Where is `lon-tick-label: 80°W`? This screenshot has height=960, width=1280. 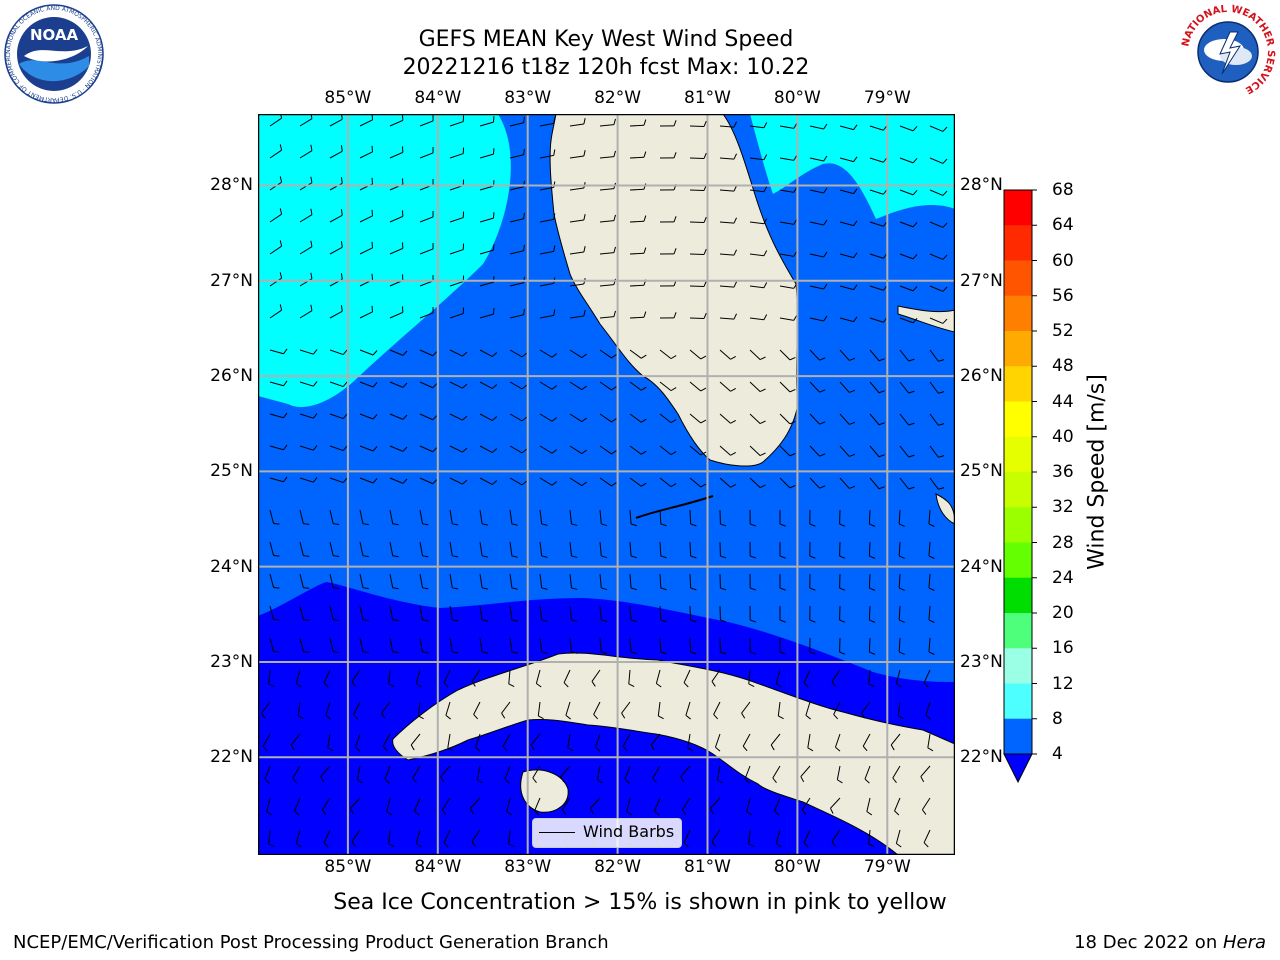
lon-tick-label: 80°W is located at coordinates (797, 98).